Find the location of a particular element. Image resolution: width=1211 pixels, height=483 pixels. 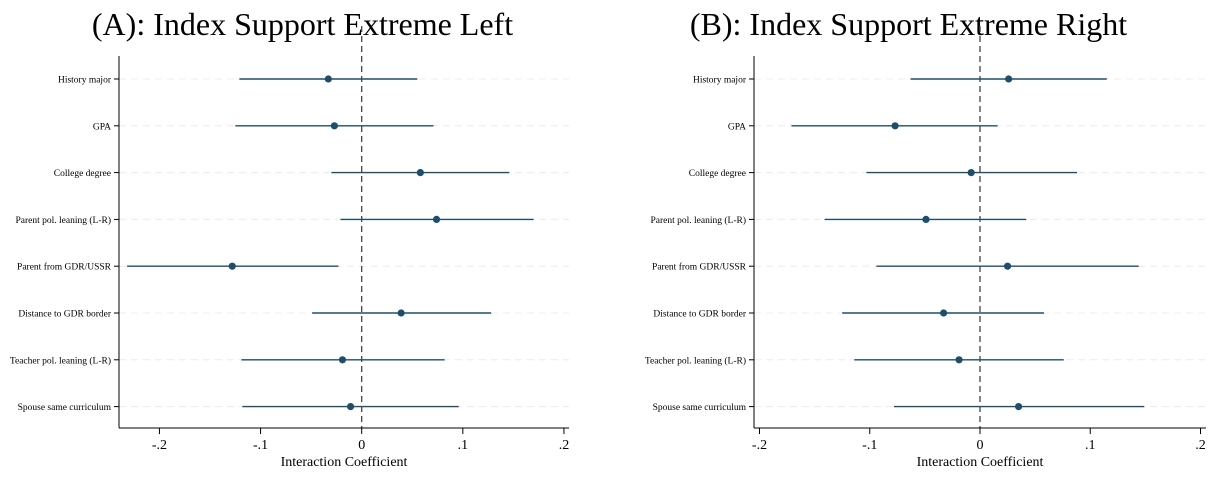

panel-a-title: (A): Index Support Extreme Left is located at coordinates (302, 24).